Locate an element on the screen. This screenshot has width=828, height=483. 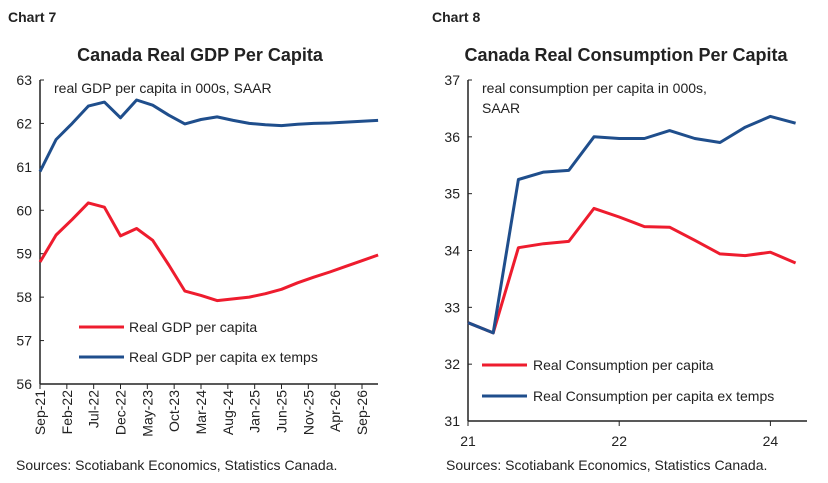
x-tick-label: Aug-24 is located at coordinates (228, 412).